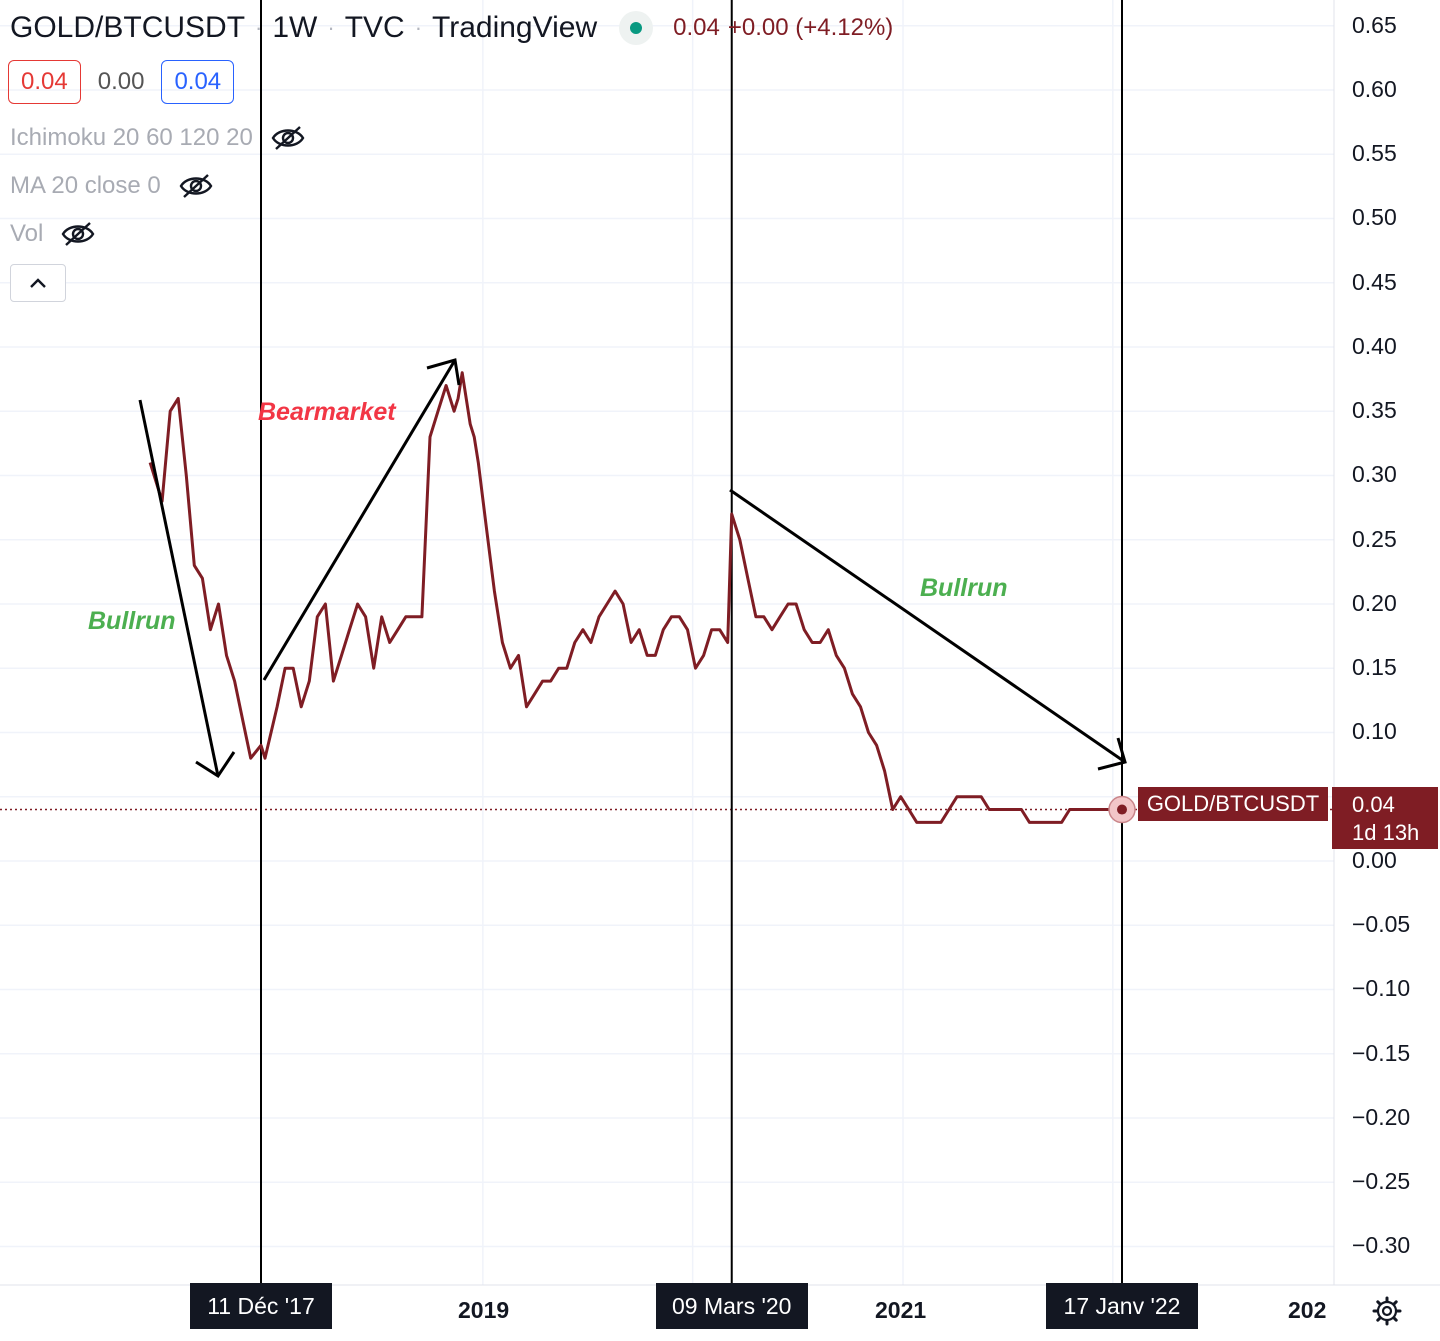  Describe the element at coordinates (295, 27) in the screenshot. I see `interval-label: 1W` at that location.